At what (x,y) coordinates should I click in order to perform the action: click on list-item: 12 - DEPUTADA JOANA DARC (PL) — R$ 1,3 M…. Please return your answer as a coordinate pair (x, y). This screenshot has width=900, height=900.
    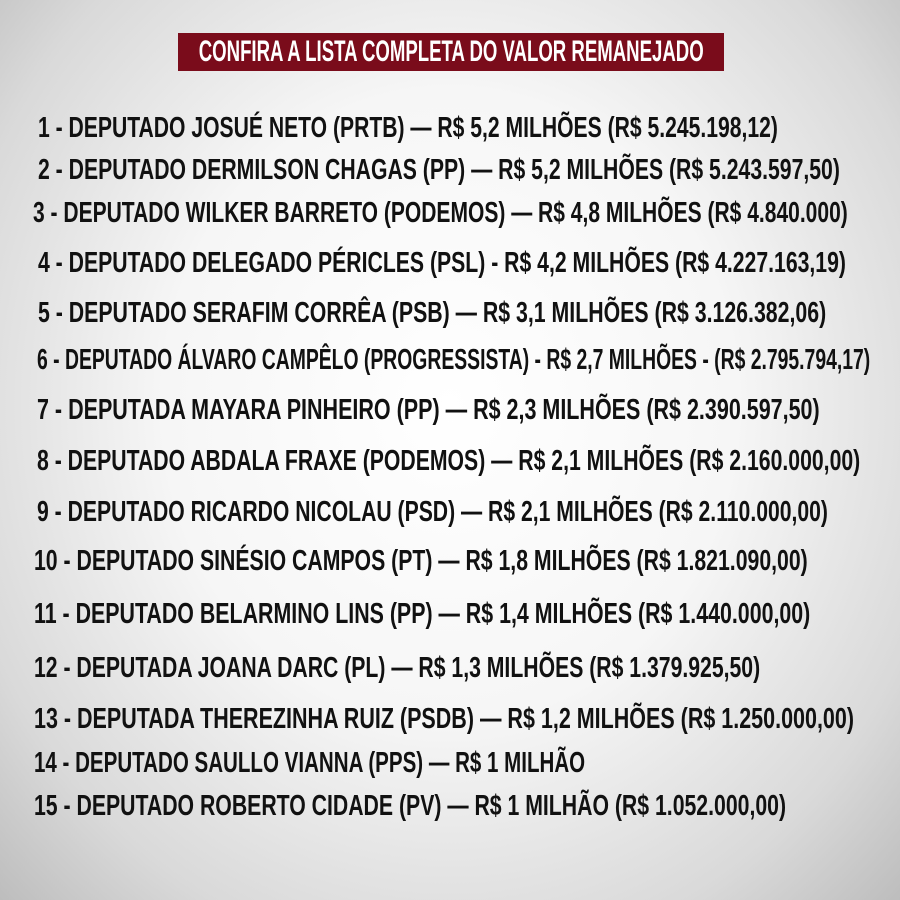
    Looking at the image, I should click on (397, 668).